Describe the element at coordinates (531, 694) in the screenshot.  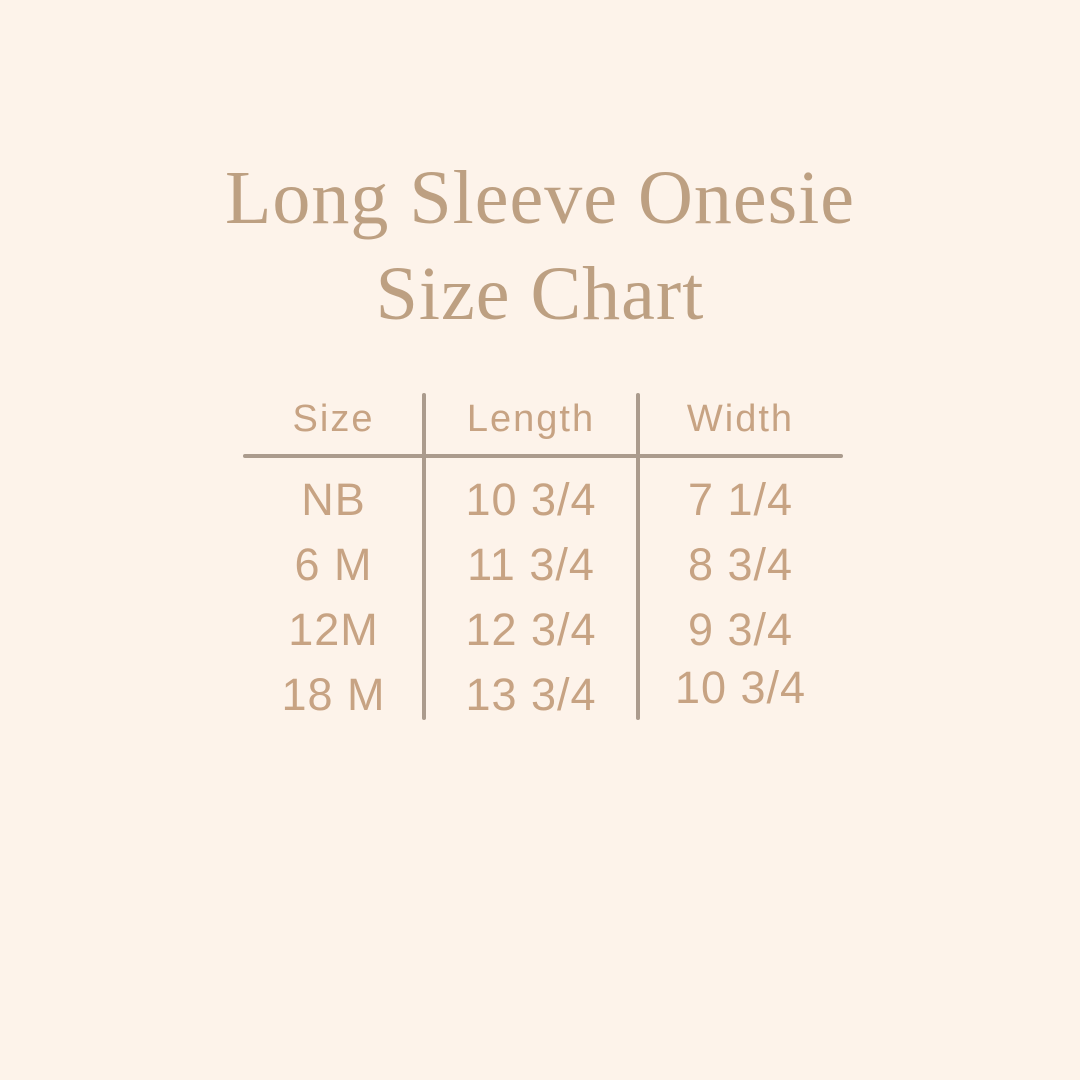
I see `cell-length: 13 3/4` at that location.